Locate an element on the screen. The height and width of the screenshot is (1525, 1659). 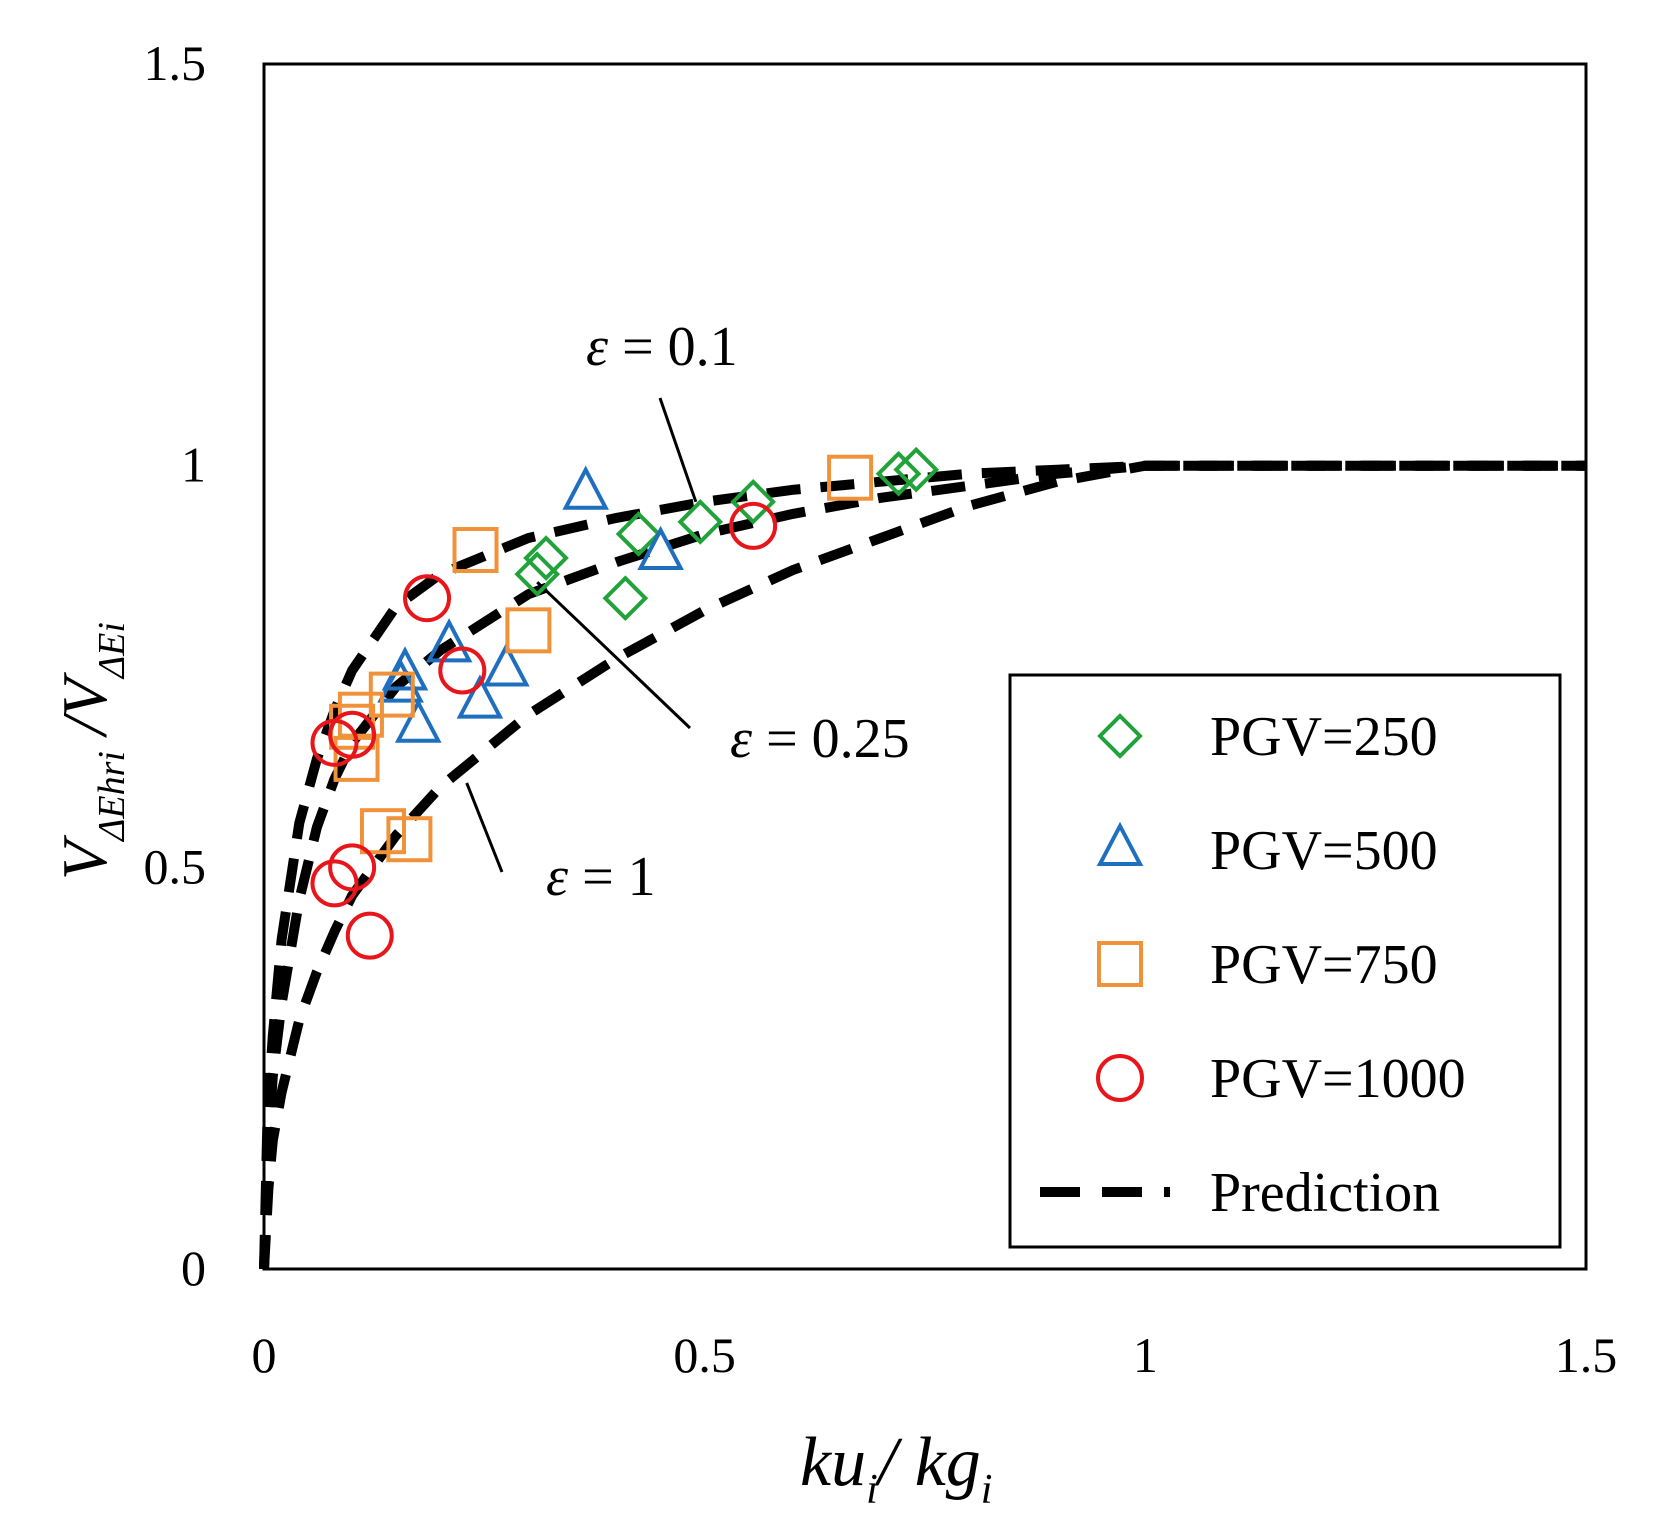
legend-symbol-pgv1000 is located at coordinates (1120, 1078).